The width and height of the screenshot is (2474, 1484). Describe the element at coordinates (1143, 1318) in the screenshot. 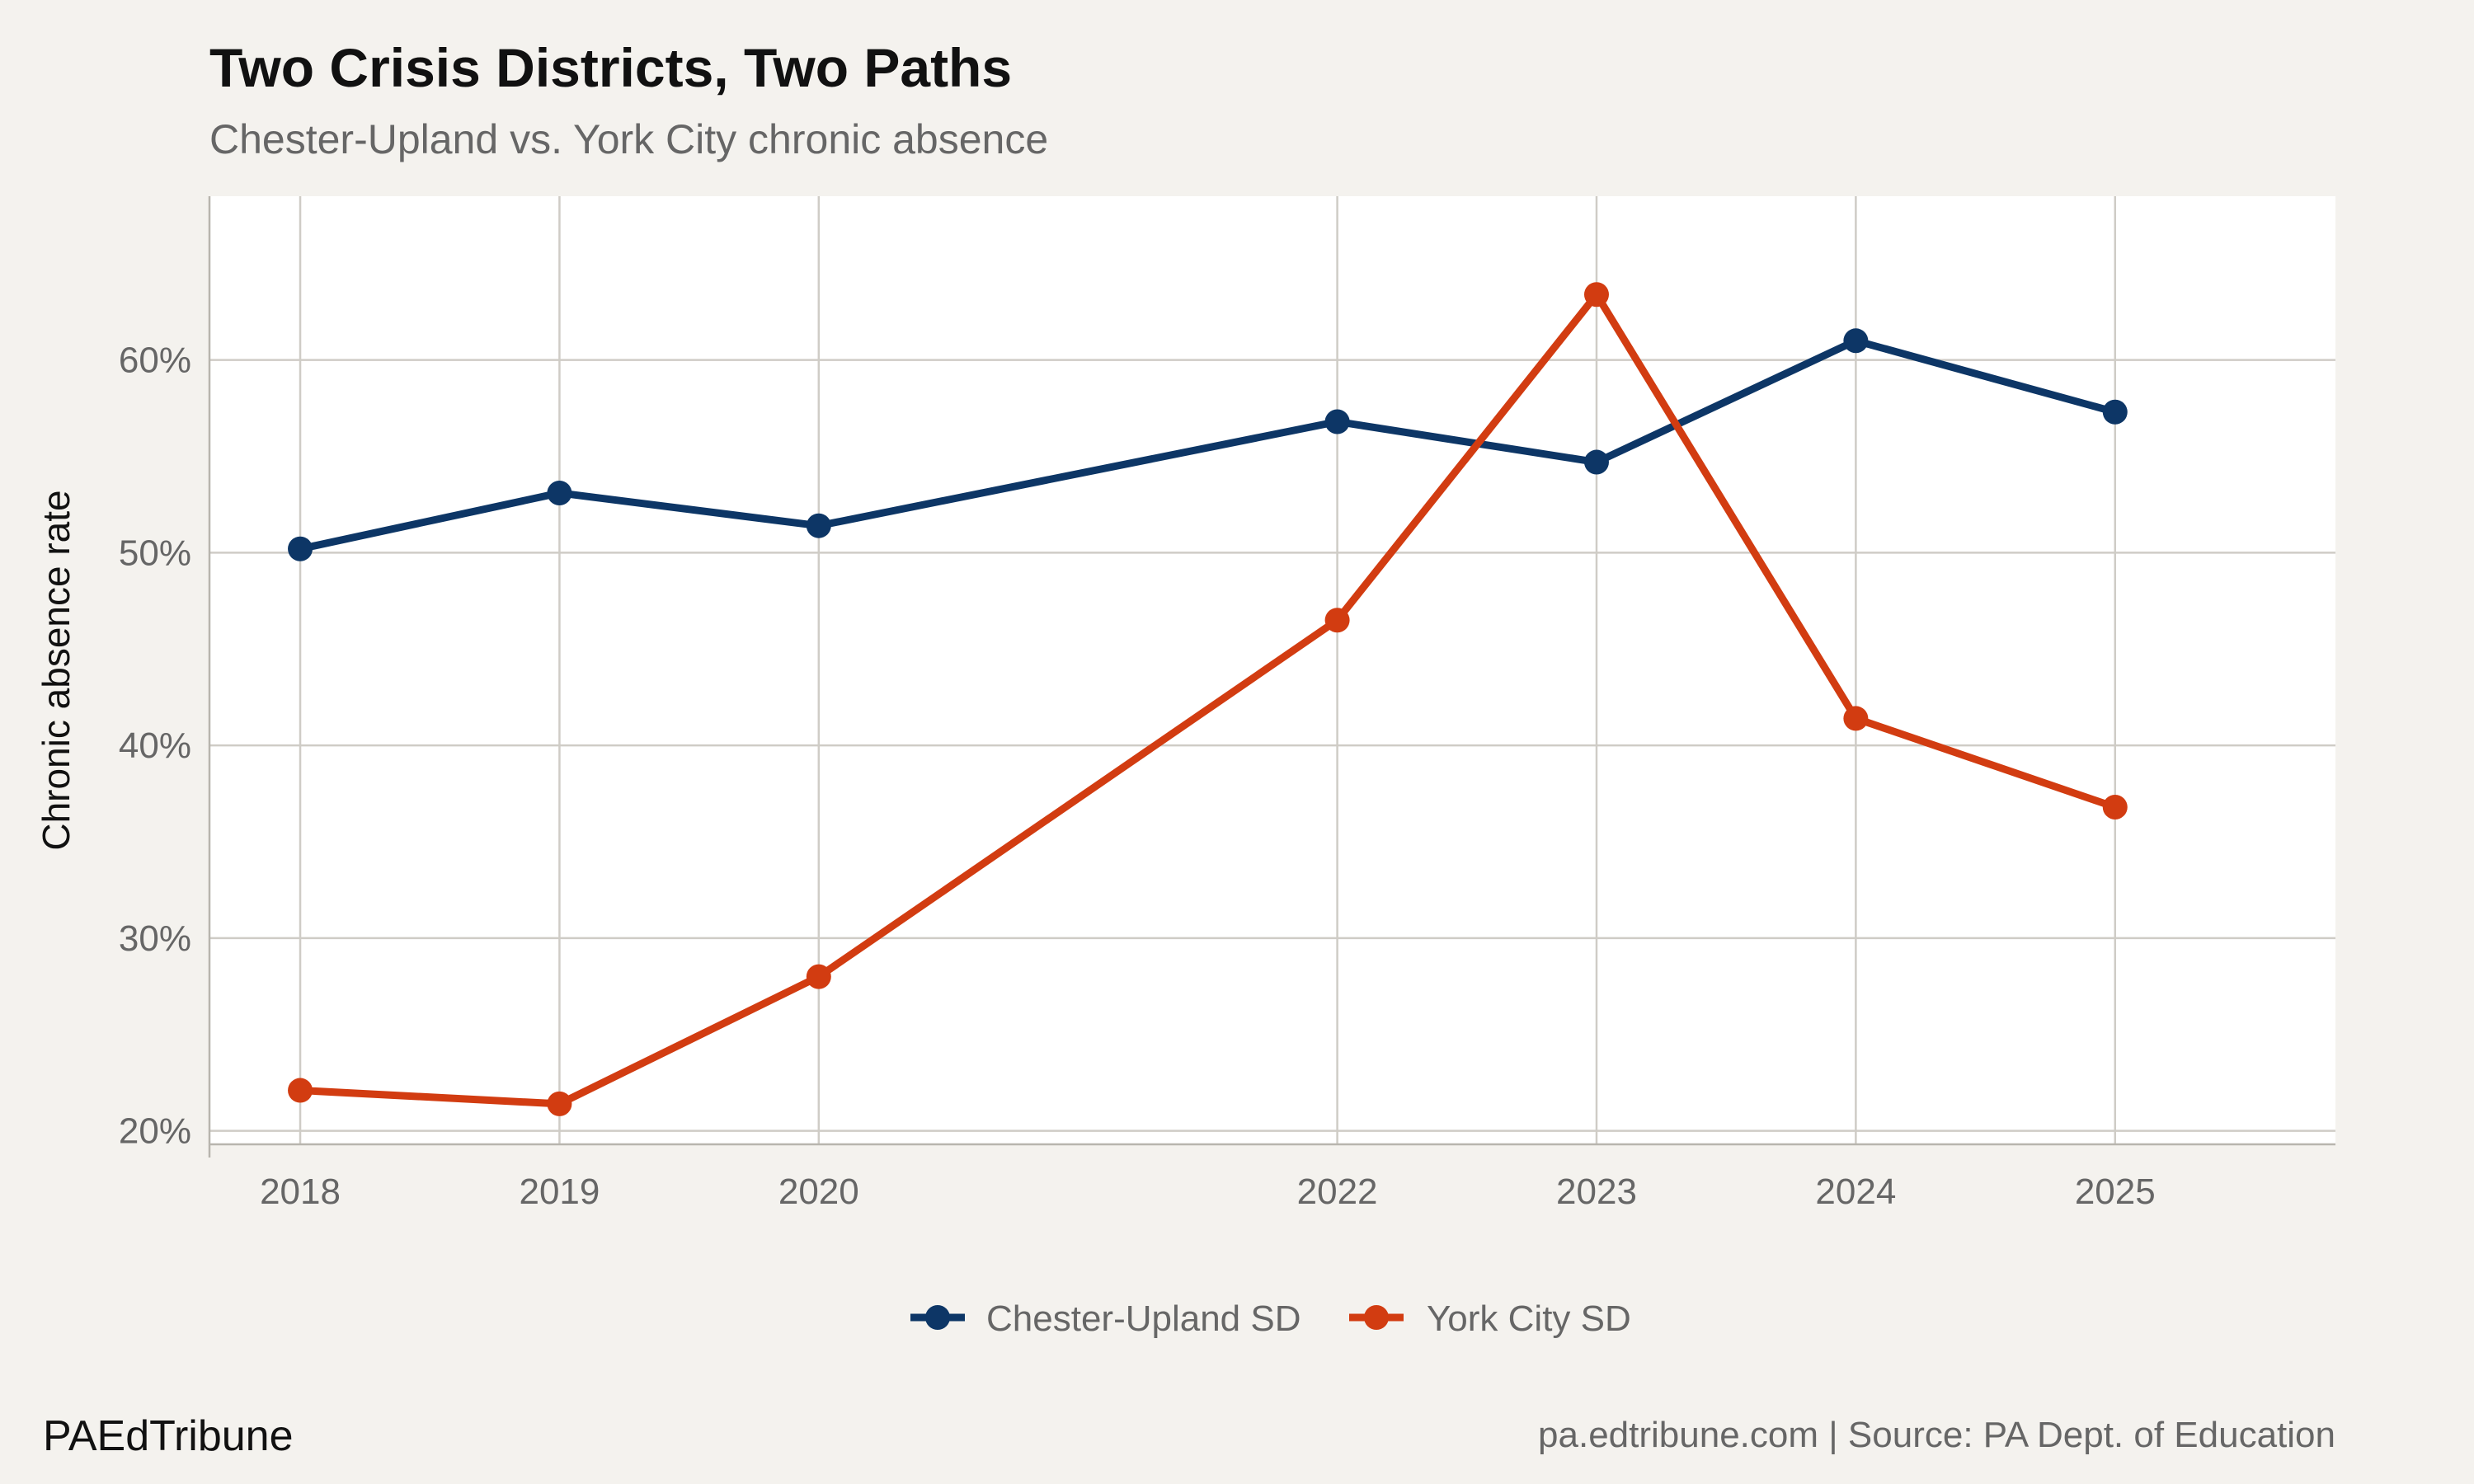

I see `legend-label: Chester-Upland SD` at that location.